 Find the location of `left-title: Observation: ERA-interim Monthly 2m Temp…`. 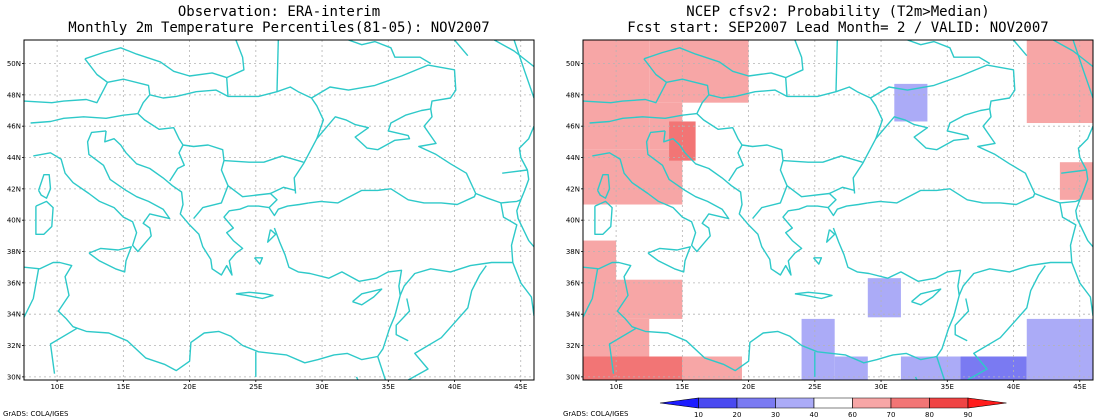

left-title: Observation: ERA-interim Monthly 2m Temp… is located at coordinates (279, 20).